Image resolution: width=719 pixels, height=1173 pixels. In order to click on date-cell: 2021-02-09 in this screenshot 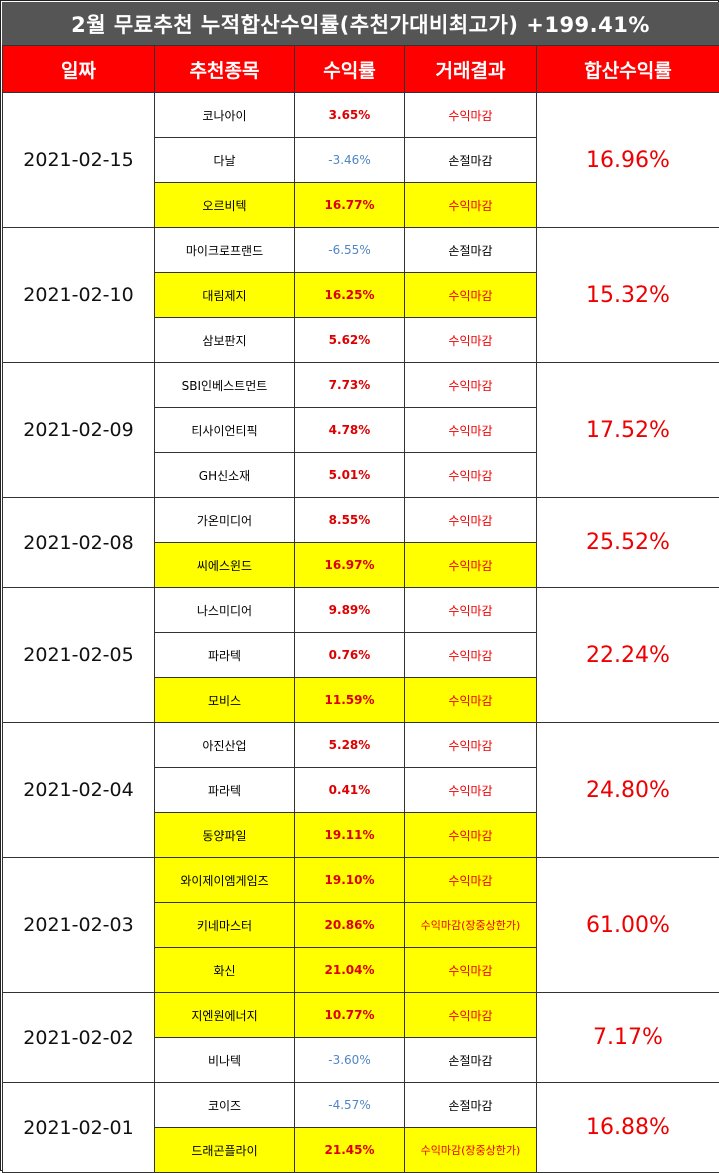, I will do `click(79, 430)`.